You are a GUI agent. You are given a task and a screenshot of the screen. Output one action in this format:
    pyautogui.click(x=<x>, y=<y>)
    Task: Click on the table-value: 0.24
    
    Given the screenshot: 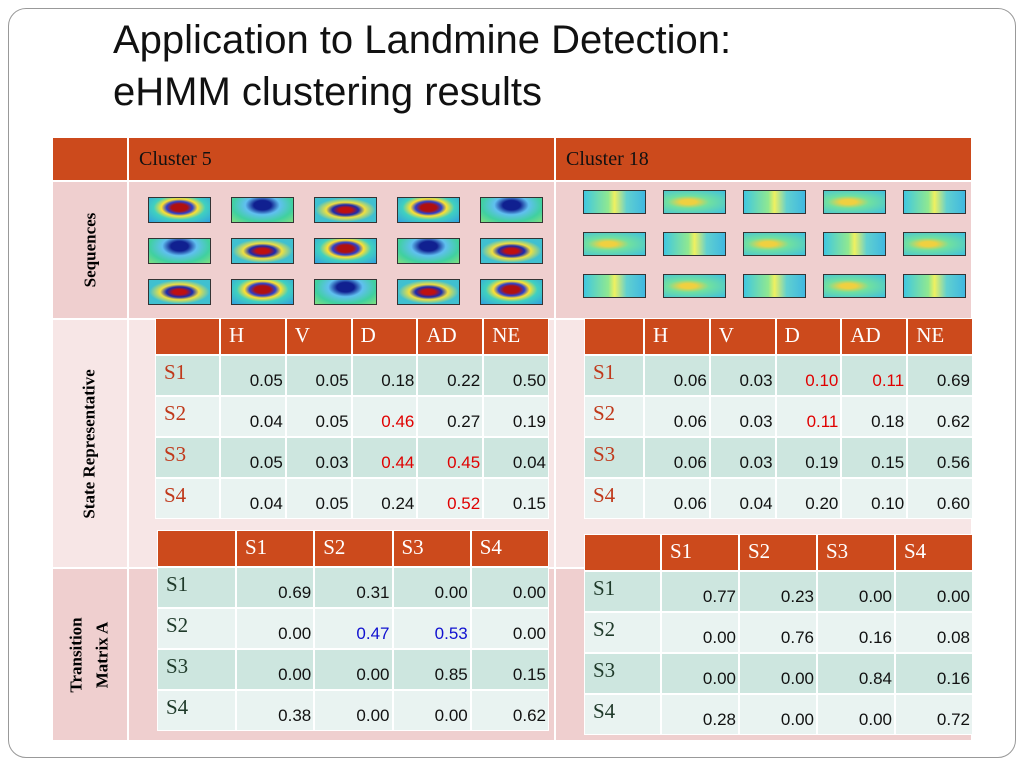 What is the action you would take?
    pyautogui.click(x=384, y=498)
    